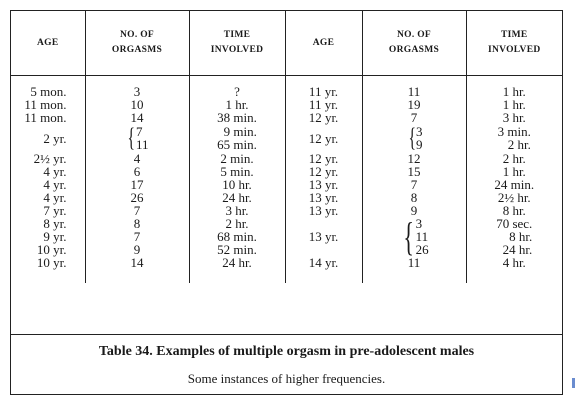 This screenshot has height=405, width=576. I want to click on time-cell: 24 min., so click(514, 184).